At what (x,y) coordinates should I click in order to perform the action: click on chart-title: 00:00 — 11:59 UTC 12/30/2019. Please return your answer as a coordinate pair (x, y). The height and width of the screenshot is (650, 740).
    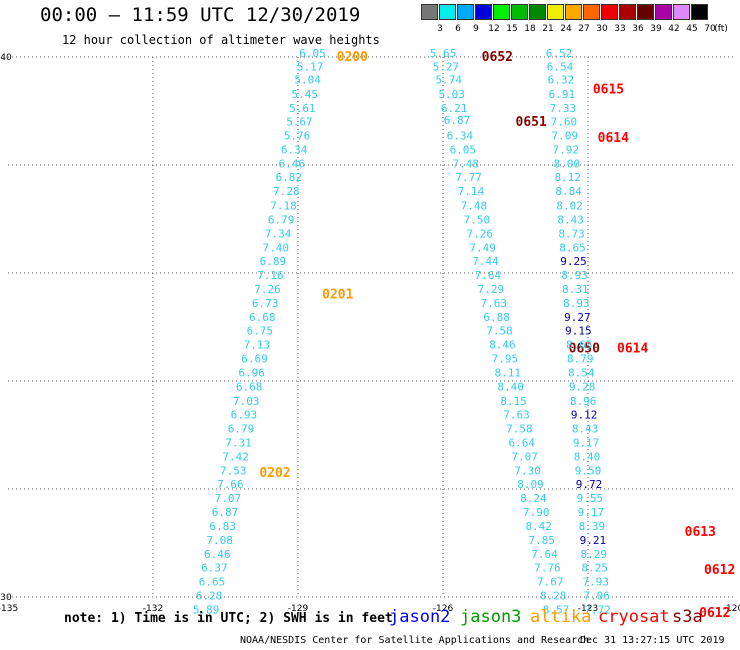
    Looking at the image, I should click on (200, 15).